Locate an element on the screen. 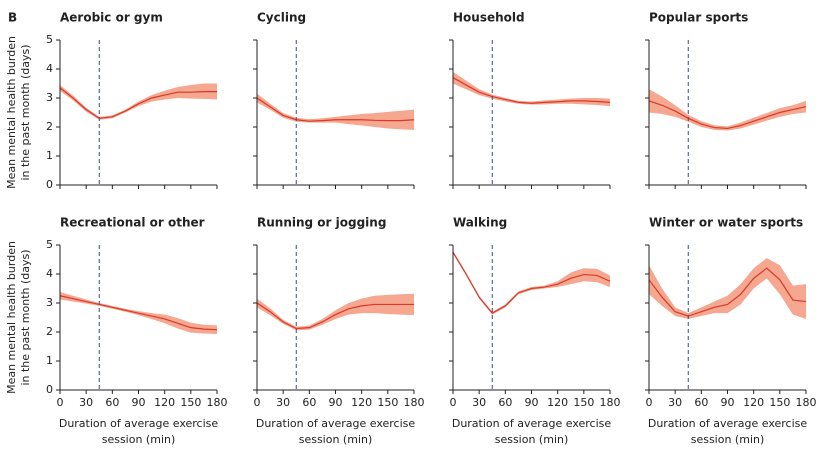 This screenshot has height=461, width=822. panel-title: Popular sports is located at coordinates (698, 18).